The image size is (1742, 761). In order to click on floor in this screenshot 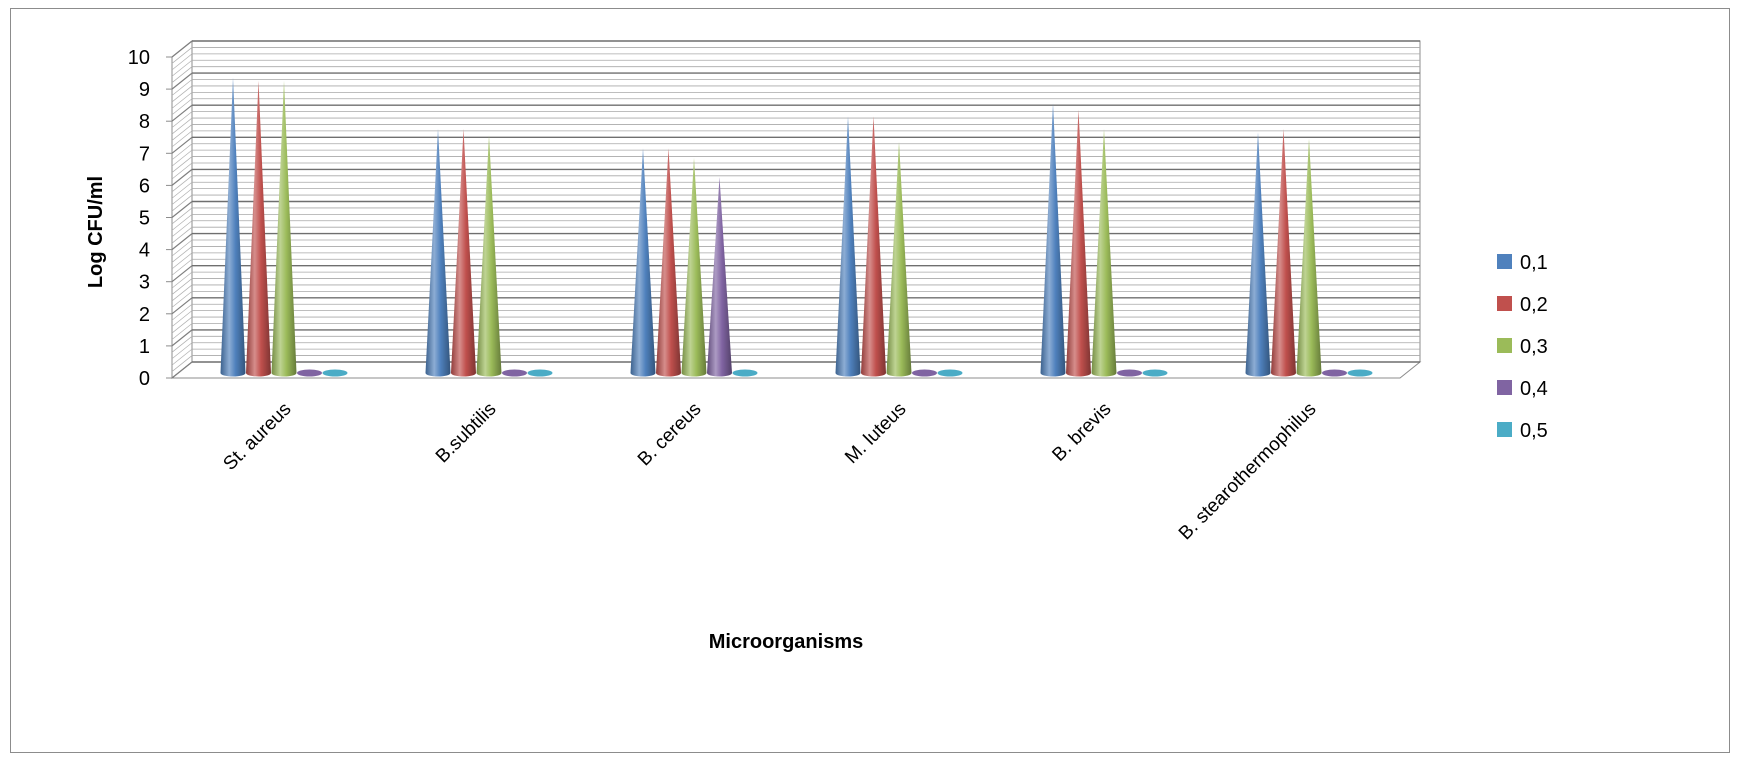, I will do `click(796, 370)`.